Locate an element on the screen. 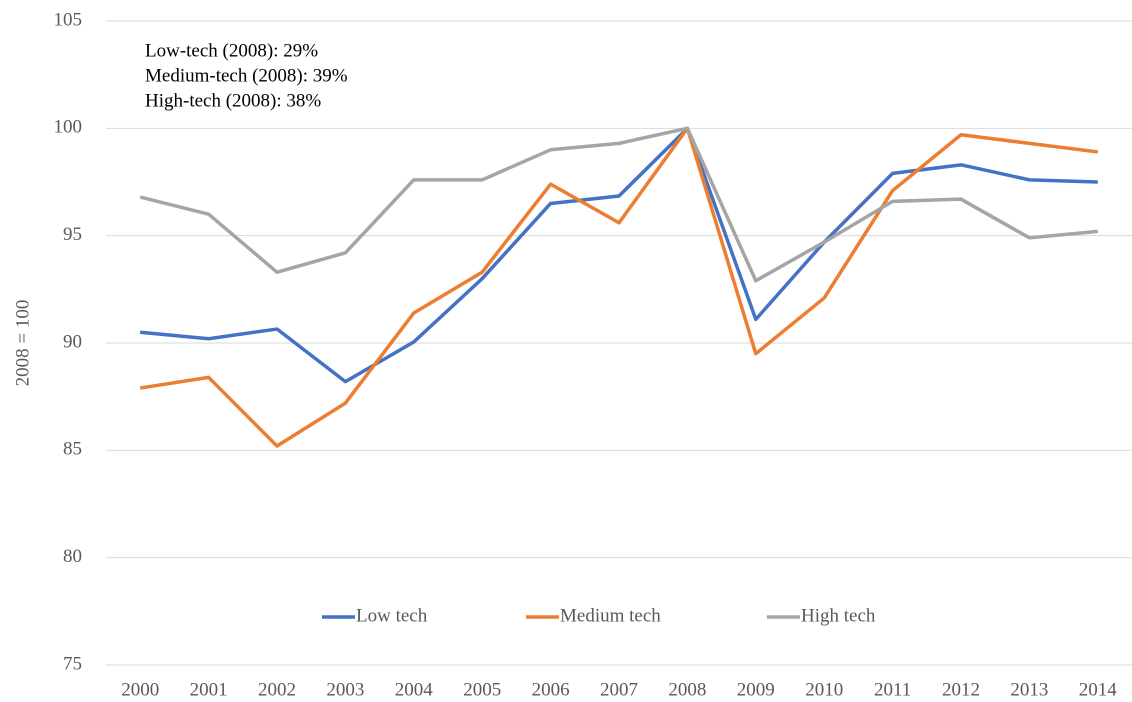 The width and height of the screenshot is (1132, 702). y-tick-label: 100 is located at coordinates (68, 127).